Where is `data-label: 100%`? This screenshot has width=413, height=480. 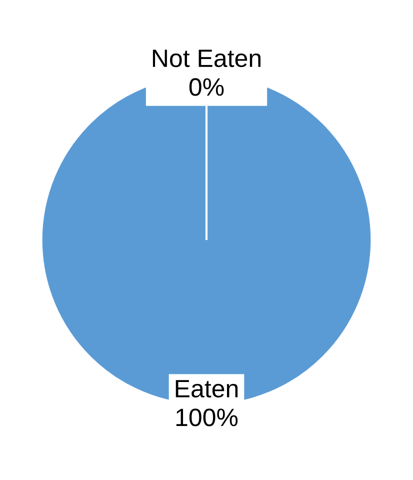 data-label: 100% is located at coordinates (207, 417).